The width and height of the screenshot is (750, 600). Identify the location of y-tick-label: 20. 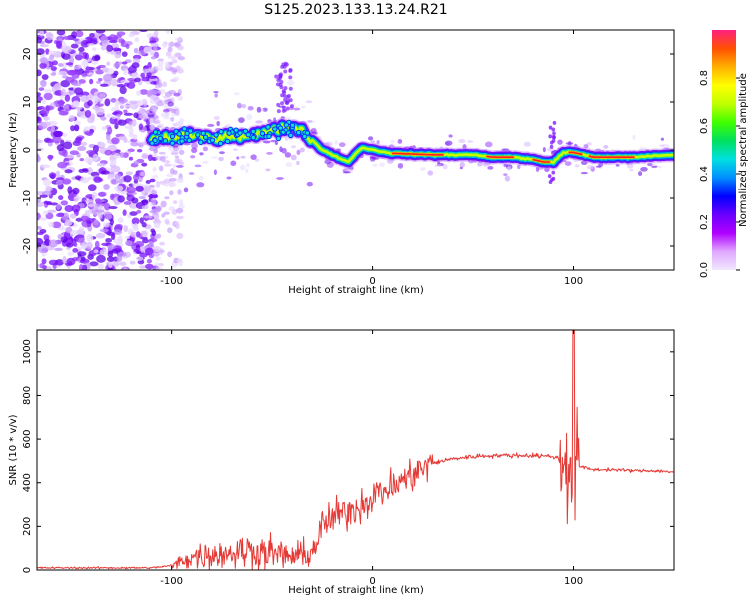
(27, 54).